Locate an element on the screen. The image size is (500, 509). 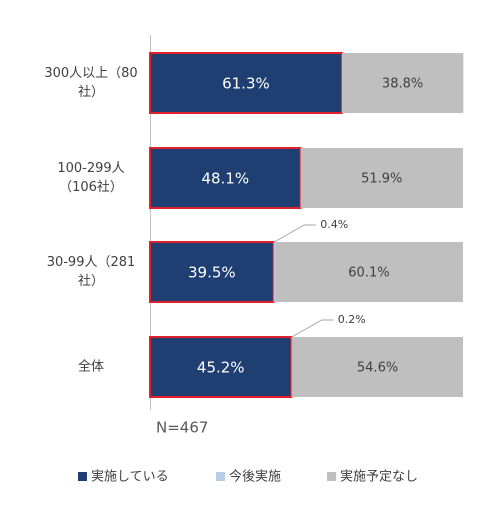
category-label: 300人以上（80社） is located at coordinates (91, 83).